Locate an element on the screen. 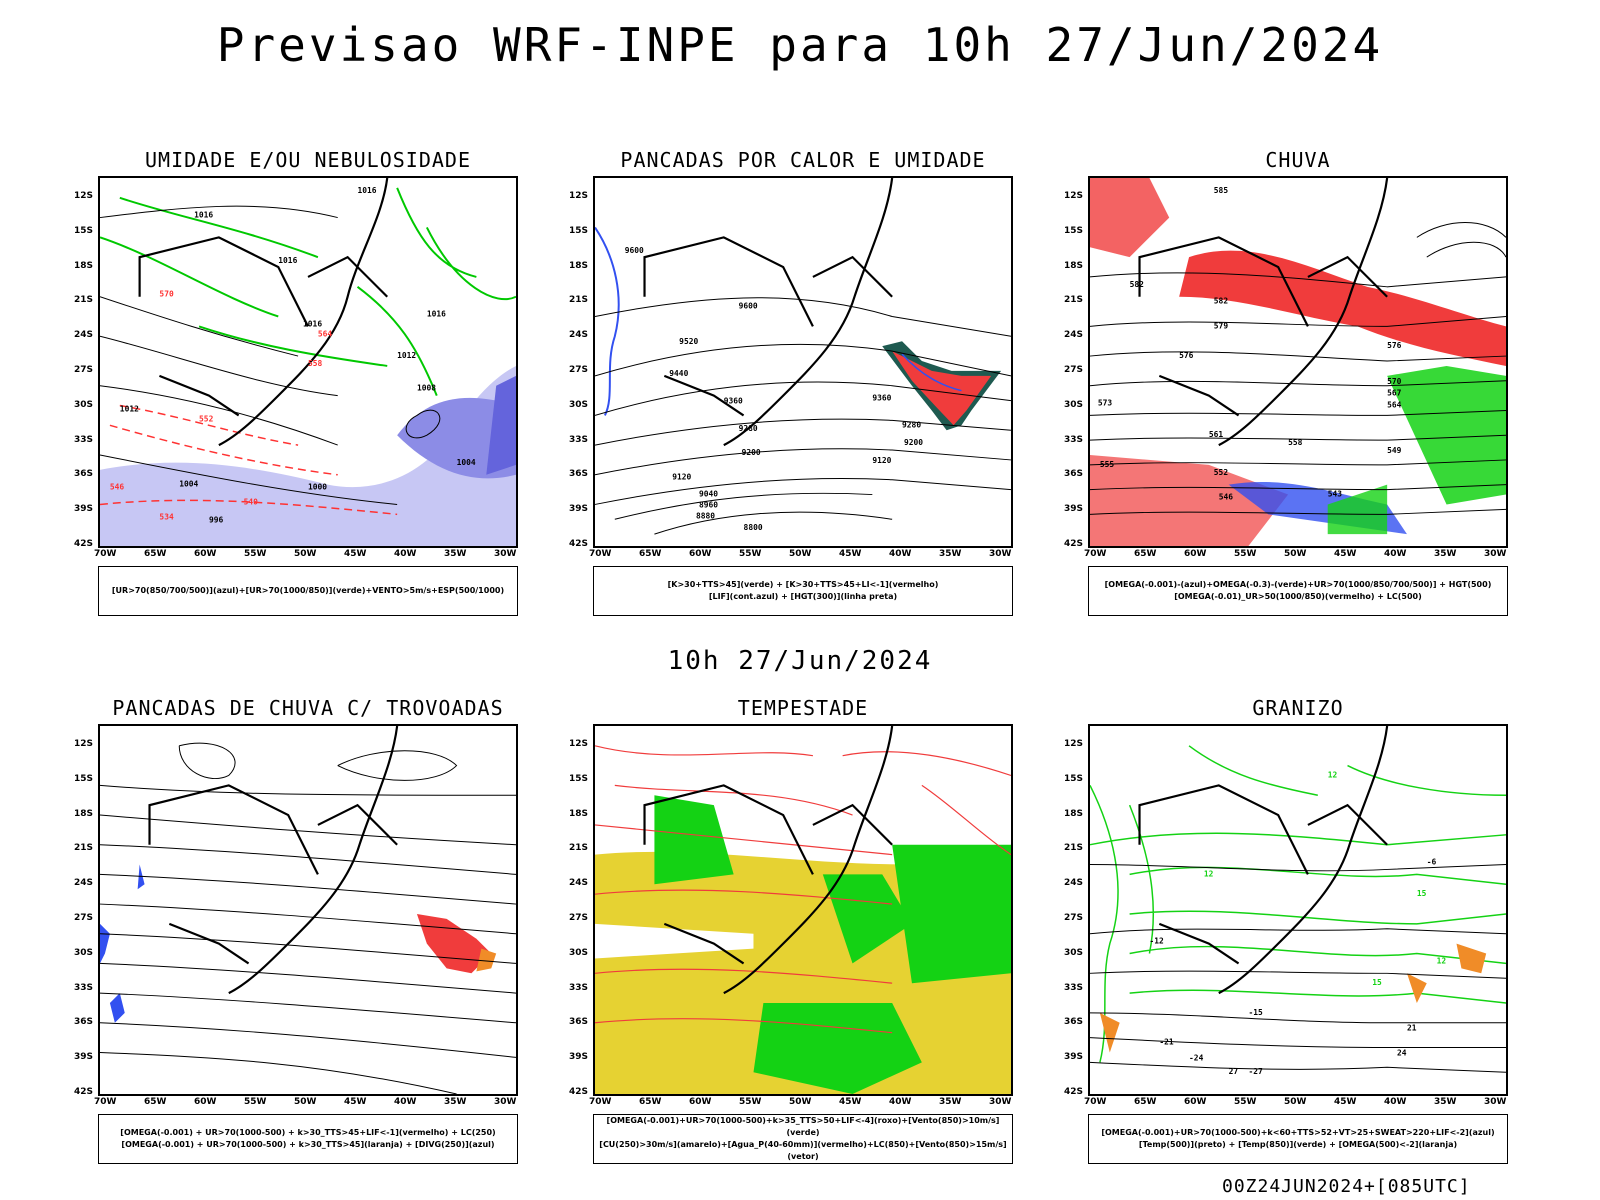  contour-label: 9440 is located at coordinates (678, 373).